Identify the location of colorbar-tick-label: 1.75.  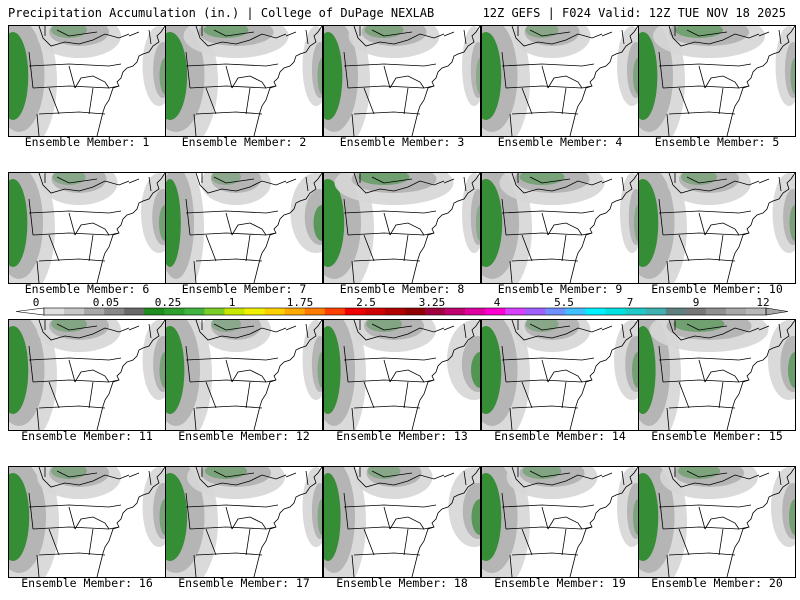
(300, 302).